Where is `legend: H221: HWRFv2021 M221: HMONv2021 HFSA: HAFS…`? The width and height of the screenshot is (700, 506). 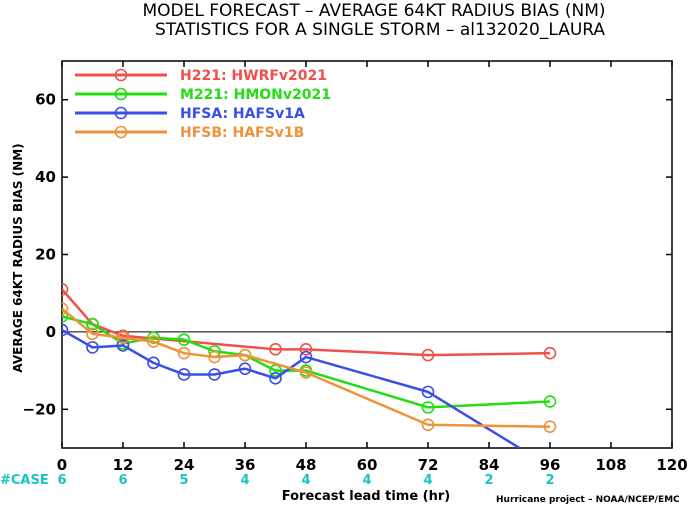
legend: H221: HWRFv2021 M221: HMONv2021 HFSA: HAFS… is located at coordinates (203, 104).